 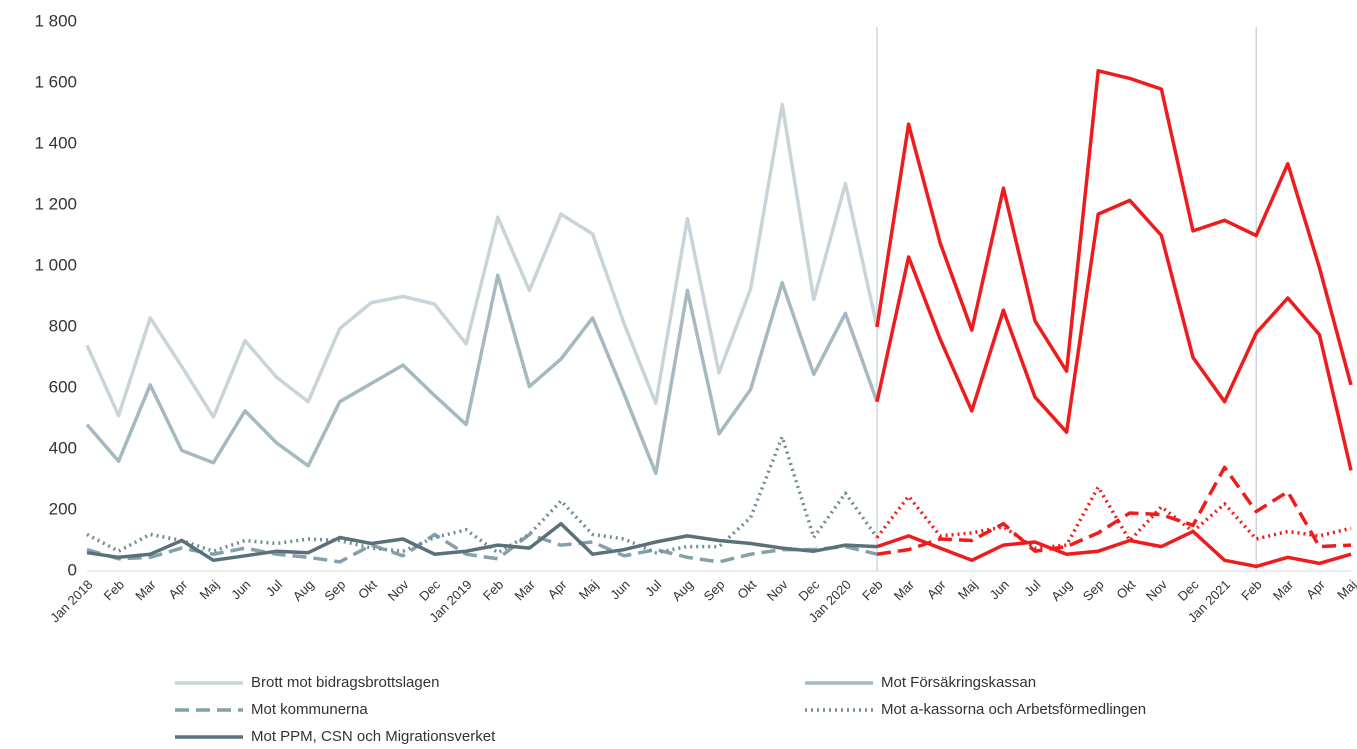 What do you see at coordinates (63, 508) in the screenshot?
I see `y-tick-label: 200` at bounding box center [63, 508].